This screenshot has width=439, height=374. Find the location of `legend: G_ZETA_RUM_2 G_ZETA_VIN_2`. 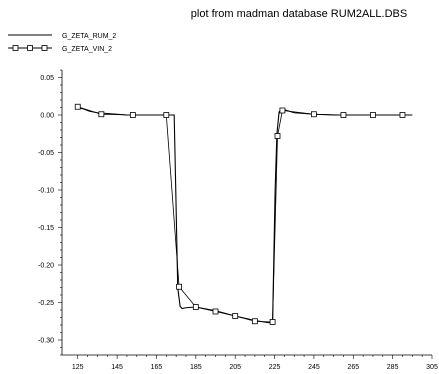

legend: G_ZETA_RUM_2 G_ZETA_VIN_2 is located at coordinates (62, 43).